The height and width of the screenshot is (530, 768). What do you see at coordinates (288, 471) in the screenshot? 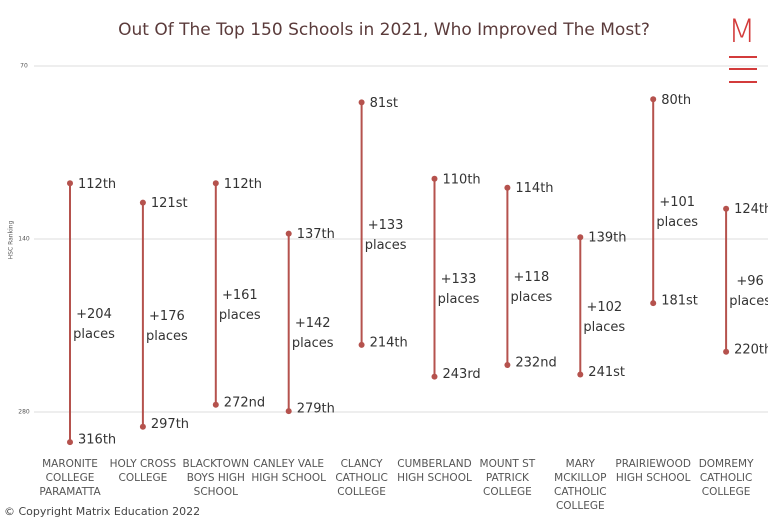
I see `x-tick-label: CANLEY VALE HIGH SCHOOL` at bounding box center [288, 471].